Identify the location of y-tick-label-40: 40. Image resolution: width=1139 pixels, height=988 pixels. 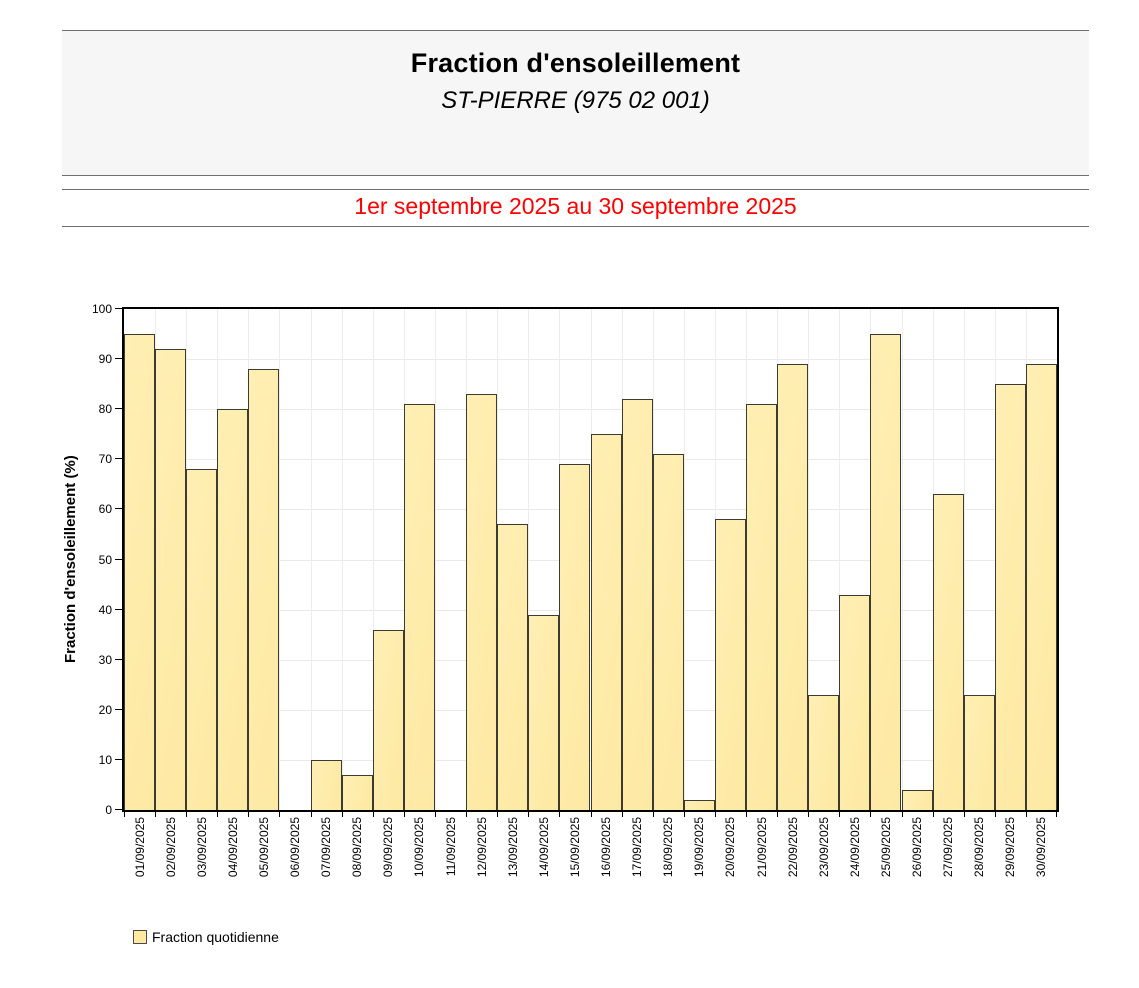
(105, 609).